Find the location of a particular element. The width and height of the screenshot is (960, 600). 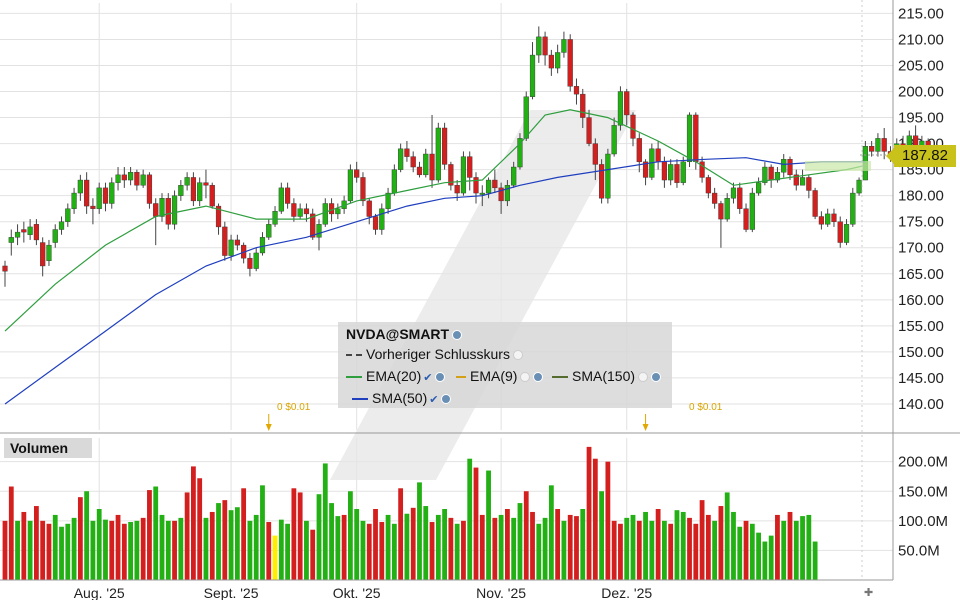

dividend-arrow-icon is located at coordinates (268, 427).